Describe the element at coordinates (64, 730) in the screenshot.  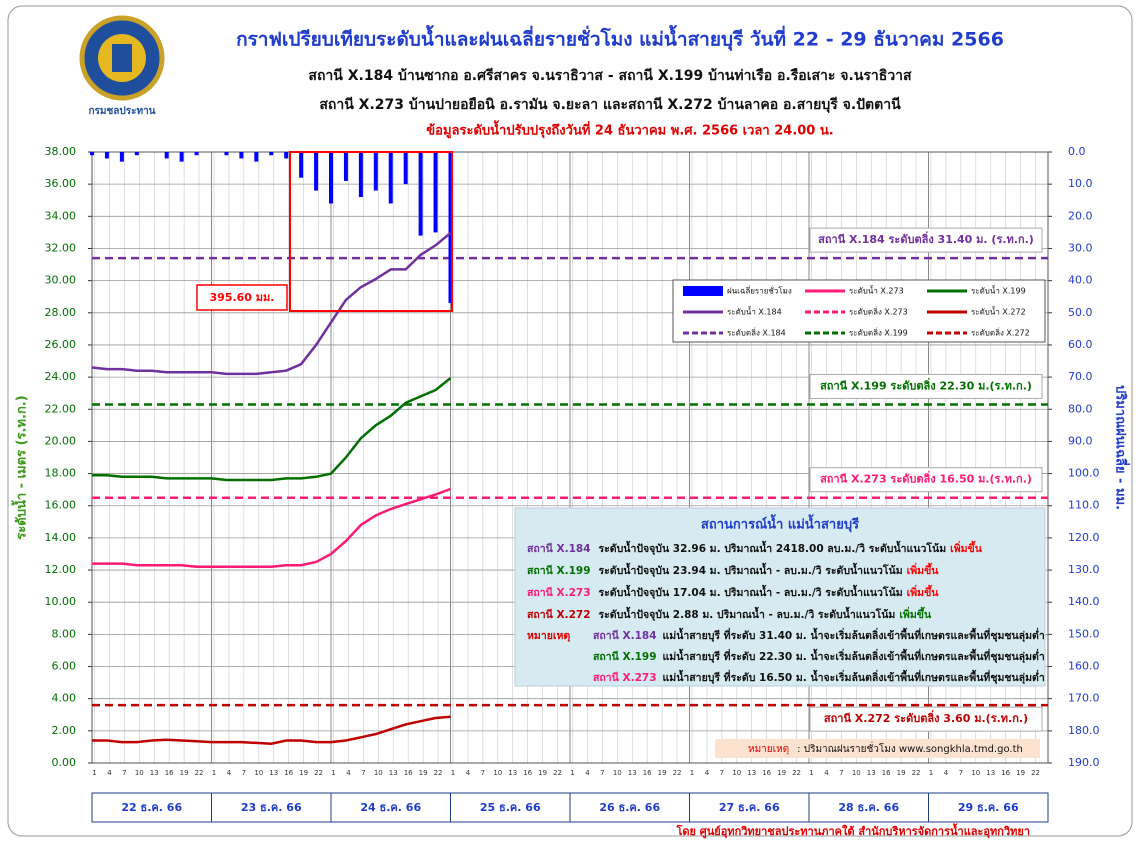
I see `y-tick-label: 2.00` at that location.